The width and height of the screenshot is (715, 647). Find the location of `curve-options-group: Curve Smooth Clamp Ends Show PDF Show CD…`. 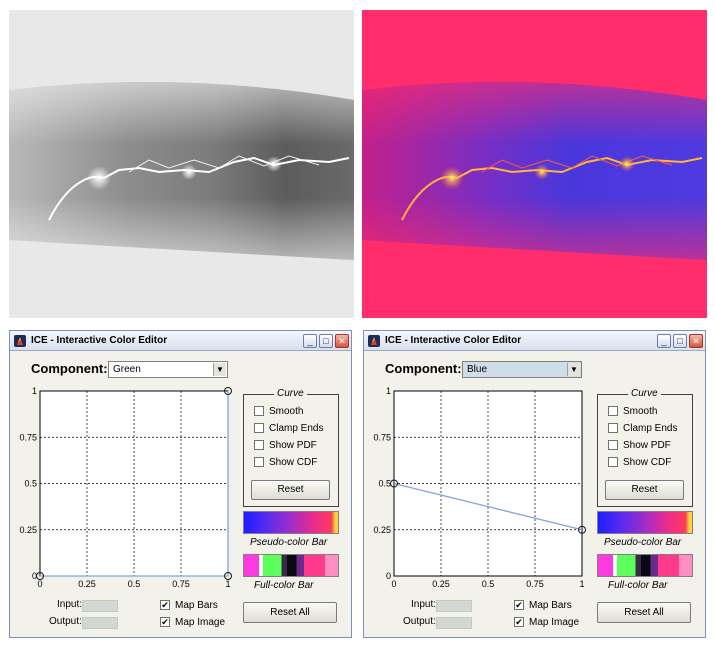

curve-options-group: Curve Smooth Clamp Ends Show PDF Show CD… is located at coordinates (645, 447).